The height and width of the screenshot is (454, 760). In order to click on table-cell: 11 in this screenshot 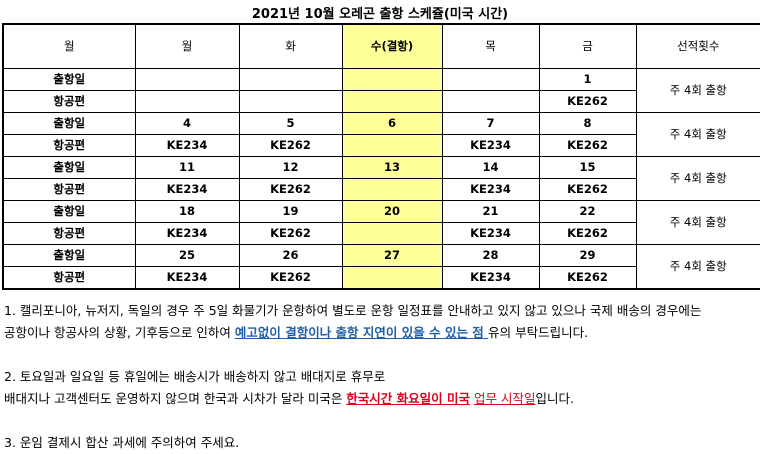, I will do `click(187, 167)`.